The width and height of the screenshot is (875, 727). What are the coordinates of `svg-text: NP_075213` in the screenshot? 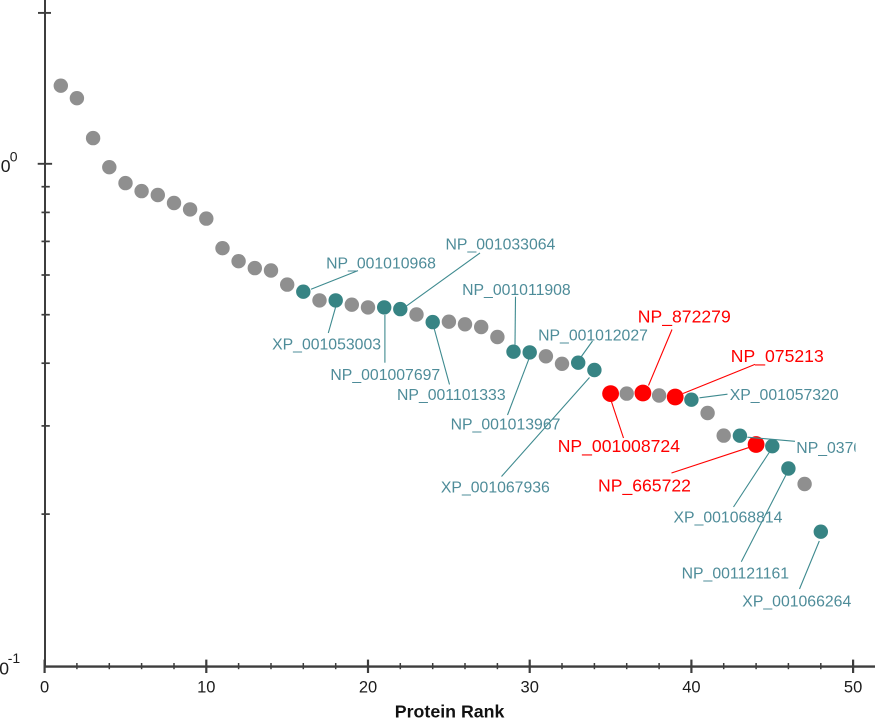 It's located at (777, 356).